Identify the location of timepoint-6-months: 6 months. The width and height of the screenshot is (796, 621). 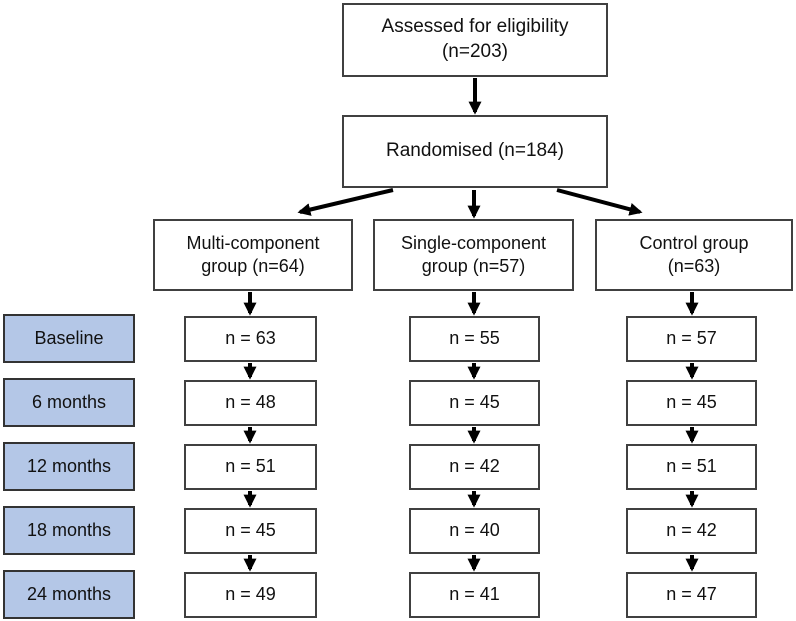
(69, 402).